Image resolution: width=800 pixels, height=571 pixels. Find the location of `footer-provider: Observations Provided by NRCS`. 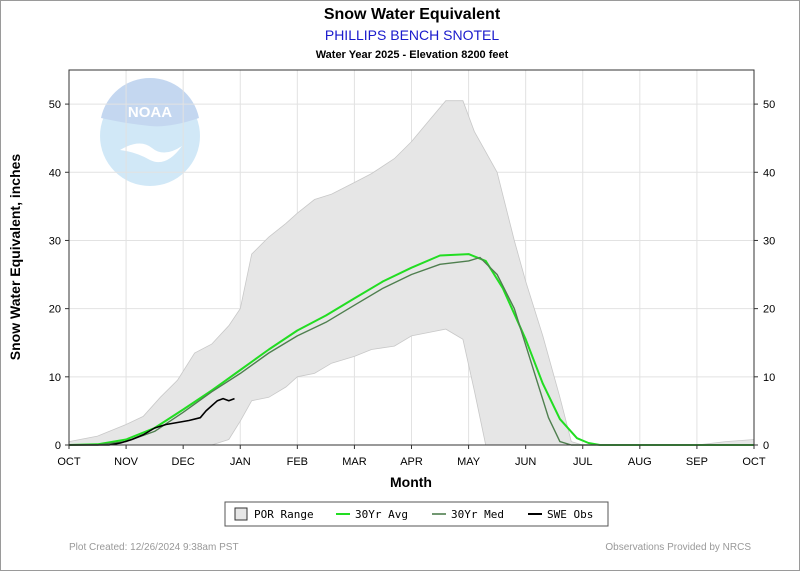

footer-provider: Observations Provided by NRCS is located at coordinates (678, 547).